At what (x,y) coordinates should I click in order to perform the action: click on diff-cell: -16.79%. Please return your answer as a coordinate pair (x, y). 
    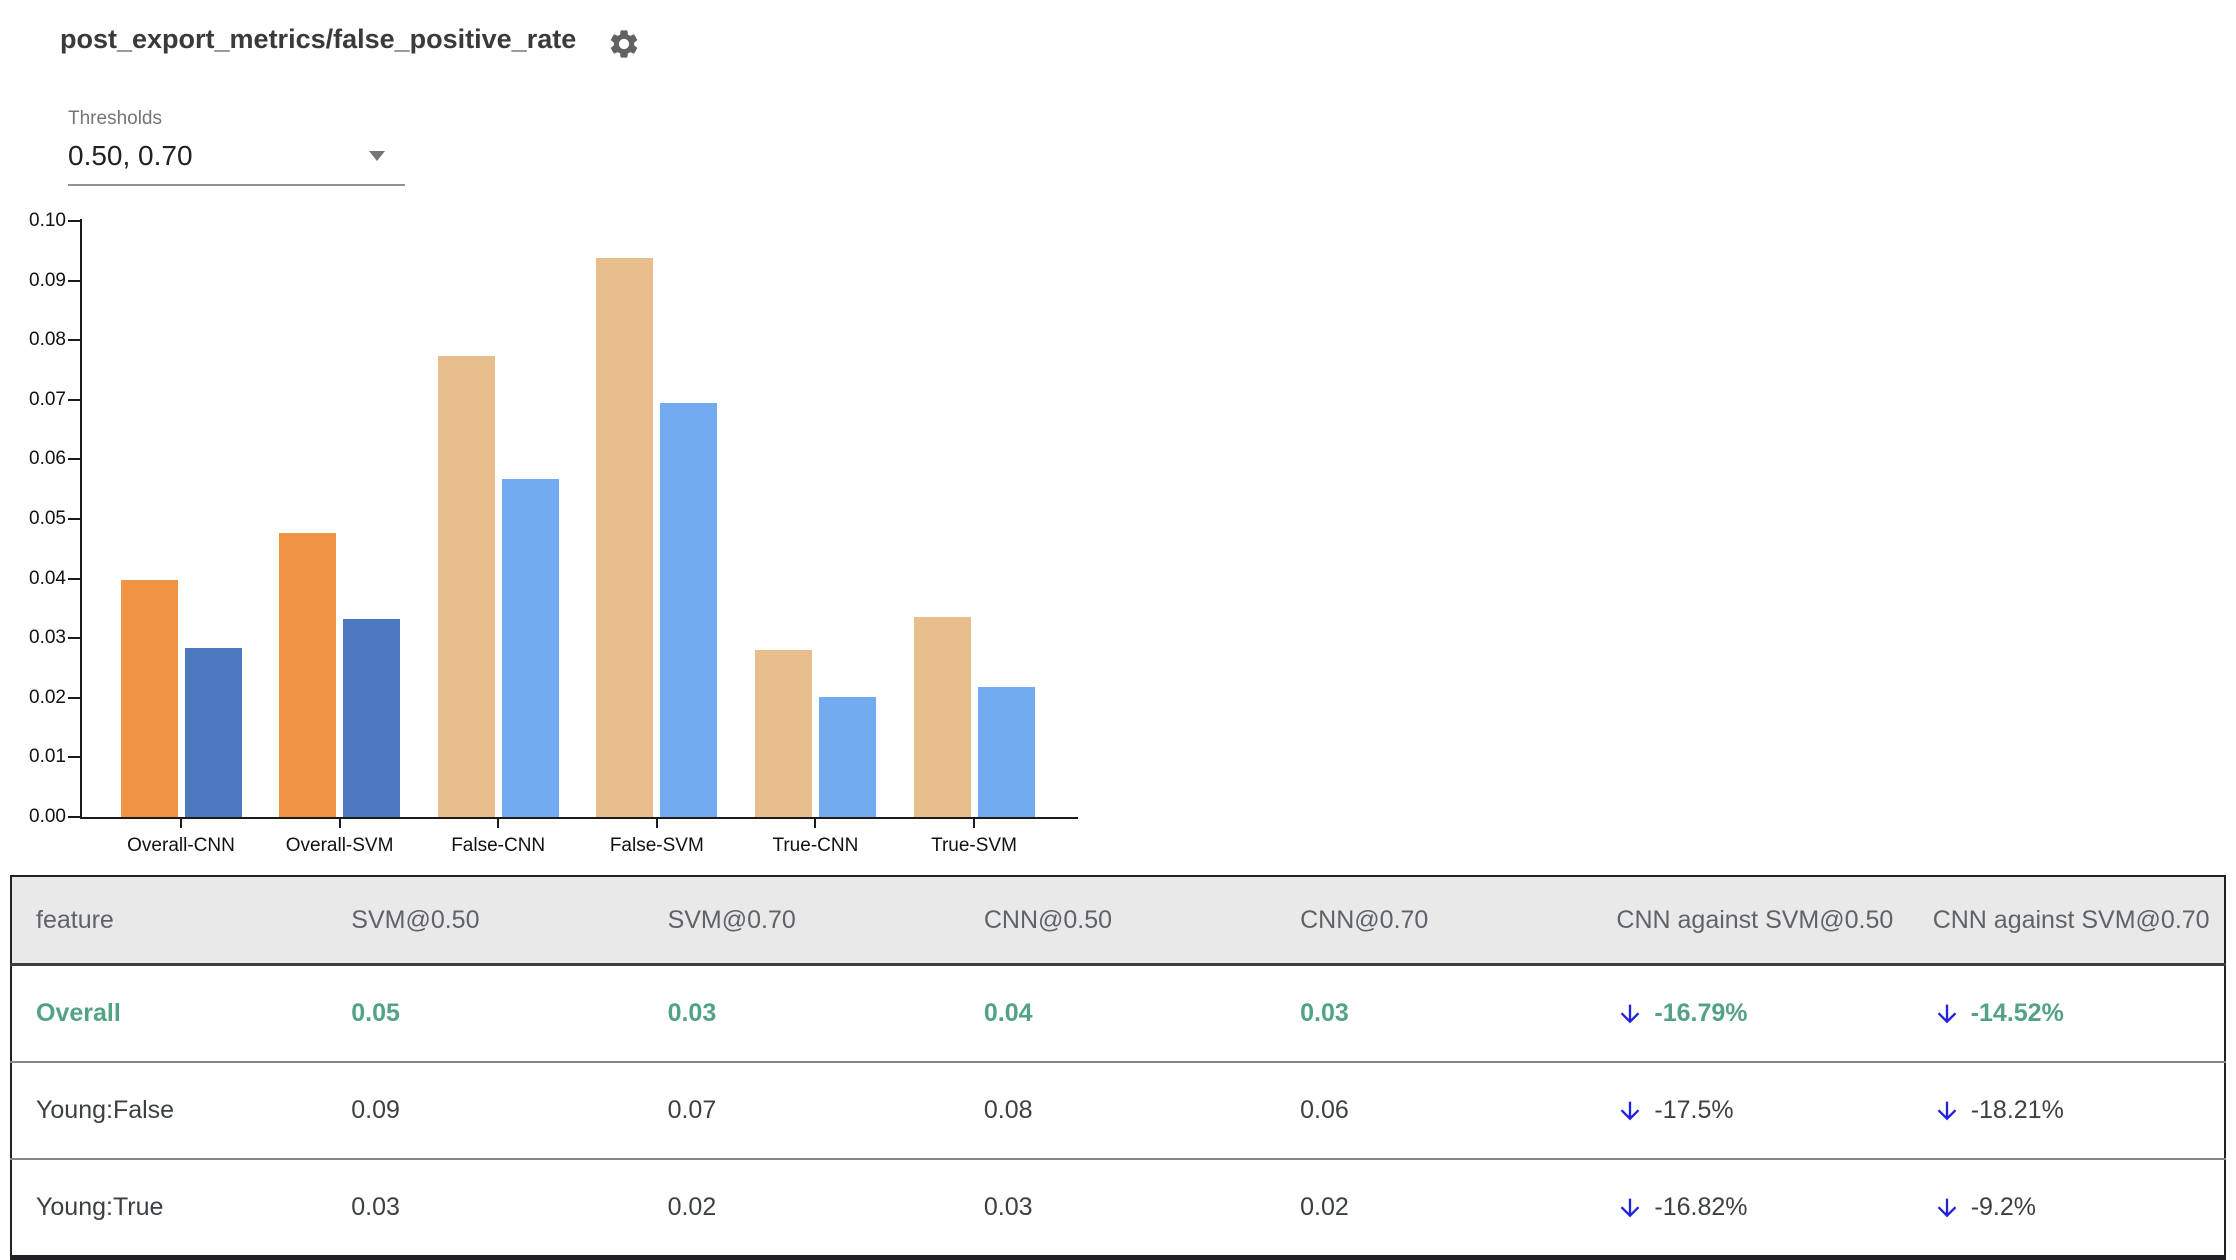
    Looking at the image, I should click on (1750, 1014).